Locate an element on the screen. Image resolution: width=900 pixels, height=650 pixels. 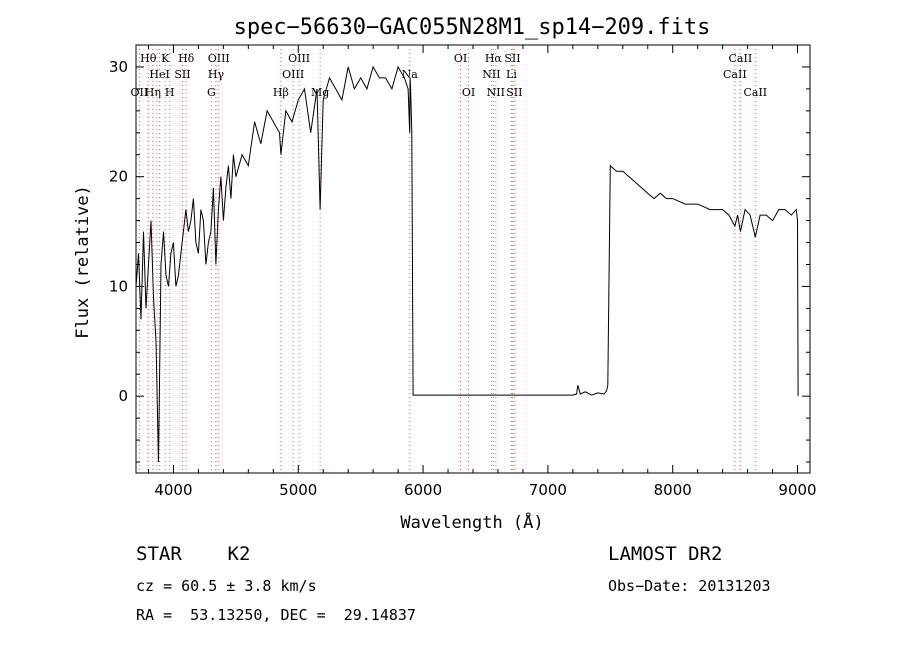
obs-date: Obs−Date: 20131203 is located at coordinates (689, 586).